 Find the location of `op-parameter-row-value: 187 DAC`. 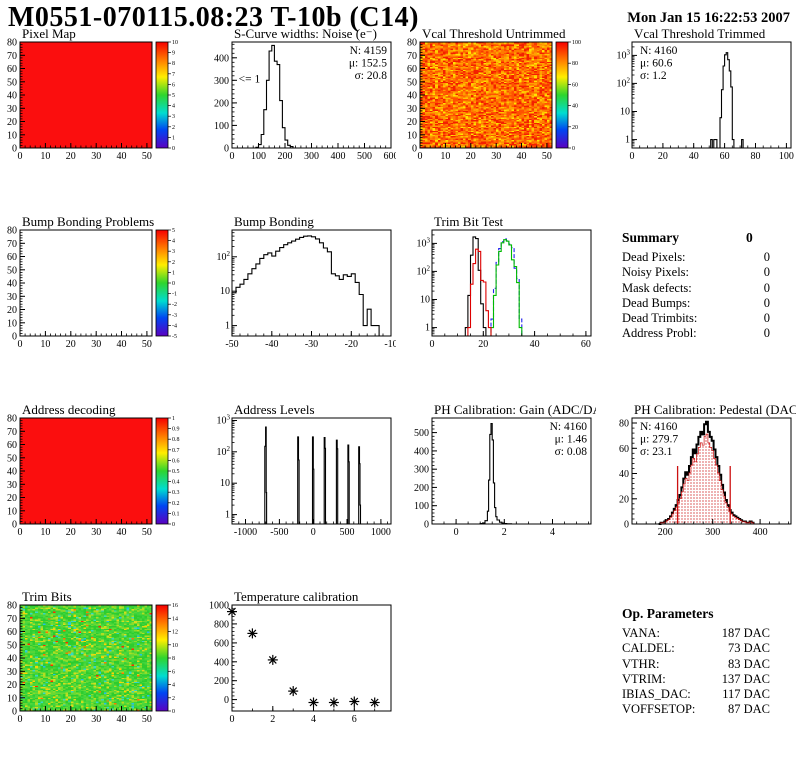

op-parameter-row-value: 187 DAC is located at coordinates (745, 633).